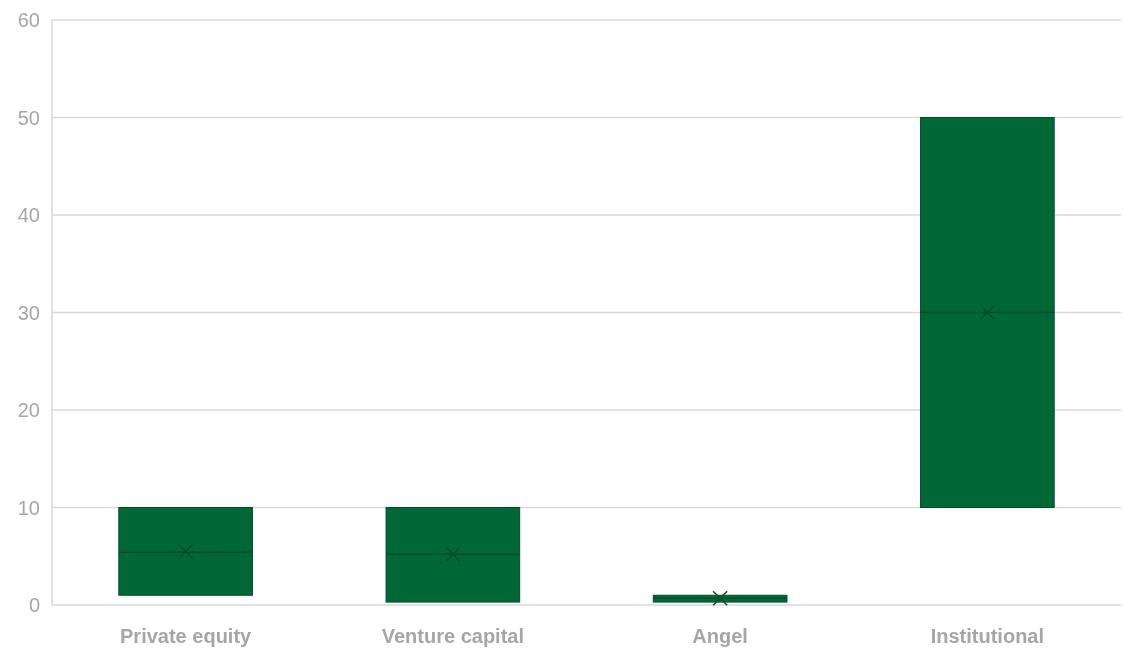 This screenshot has width=1123, height=653. What do you see at coordinates (28, 507) in the screenshot?
I see `y-tick-label: 10` at bounding box center [28, 507].